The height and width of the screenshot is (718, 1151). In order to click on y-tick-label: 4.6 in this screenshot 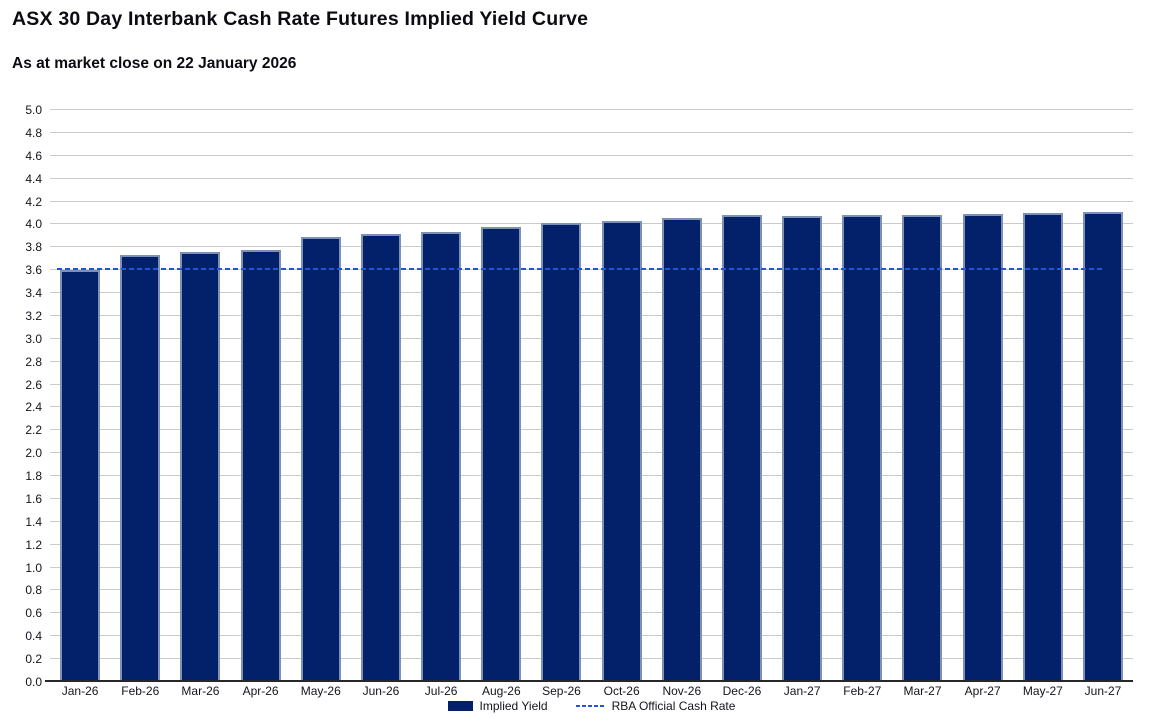, I will do `click(33, 155)`.